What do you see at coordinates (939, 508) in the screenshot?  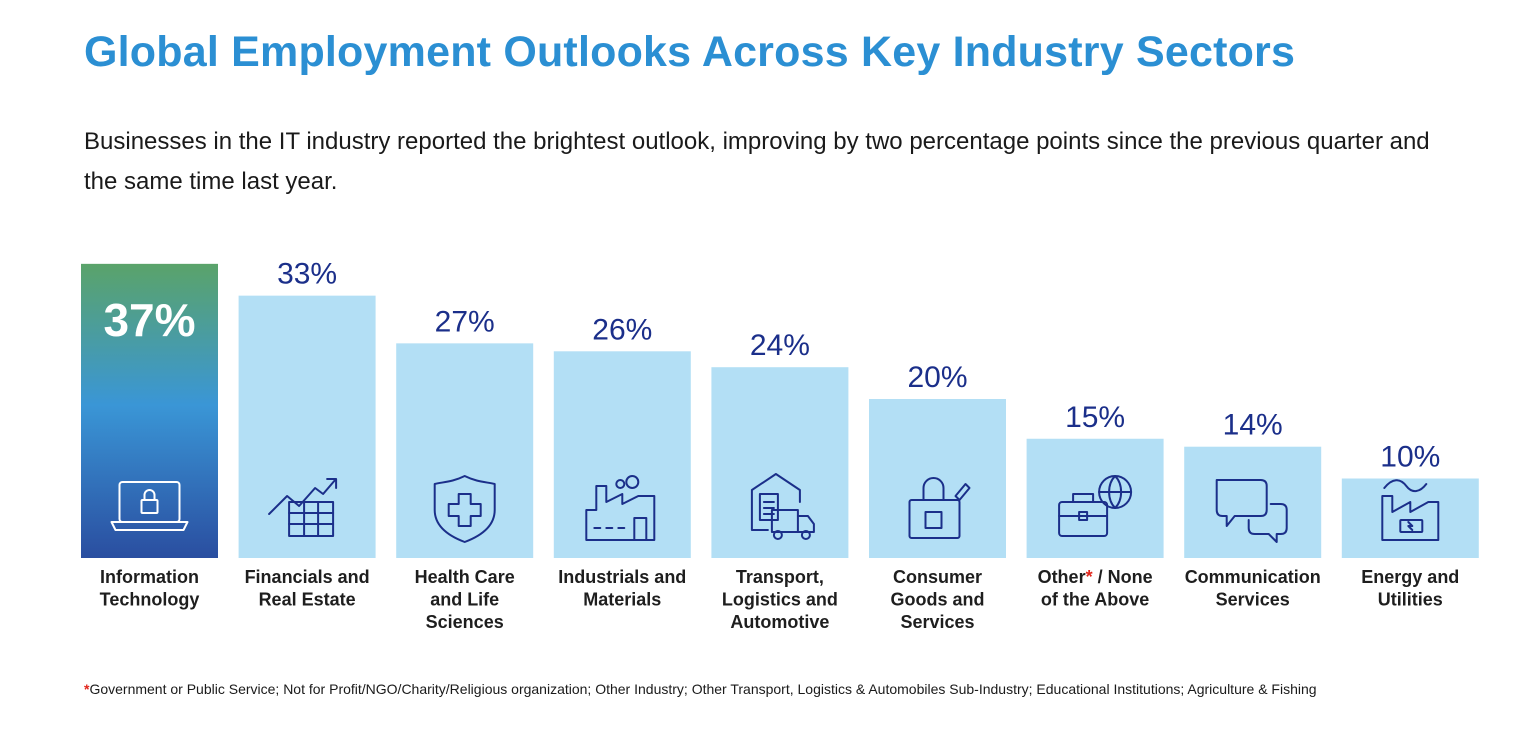 I see `shopping-bag-icon` at bounding box center [939, 508].